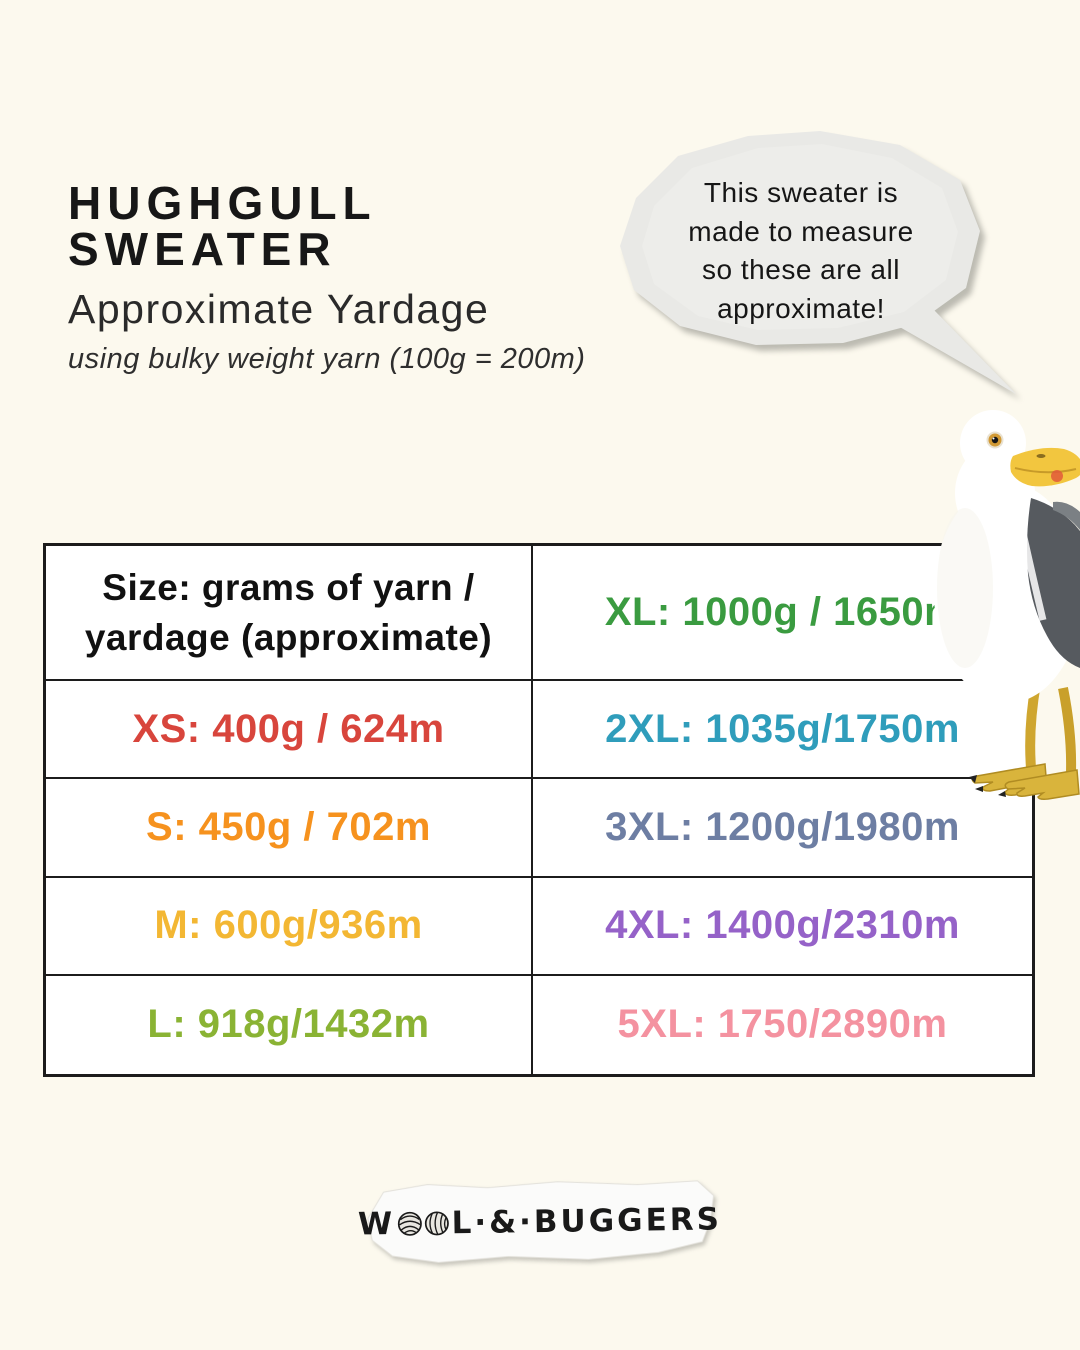  What do you see at coordinates (782, 613) in the screenshot?
I see `size-cell-xl: XL: 1000g / 1650m` at bounding box center [782, 613].